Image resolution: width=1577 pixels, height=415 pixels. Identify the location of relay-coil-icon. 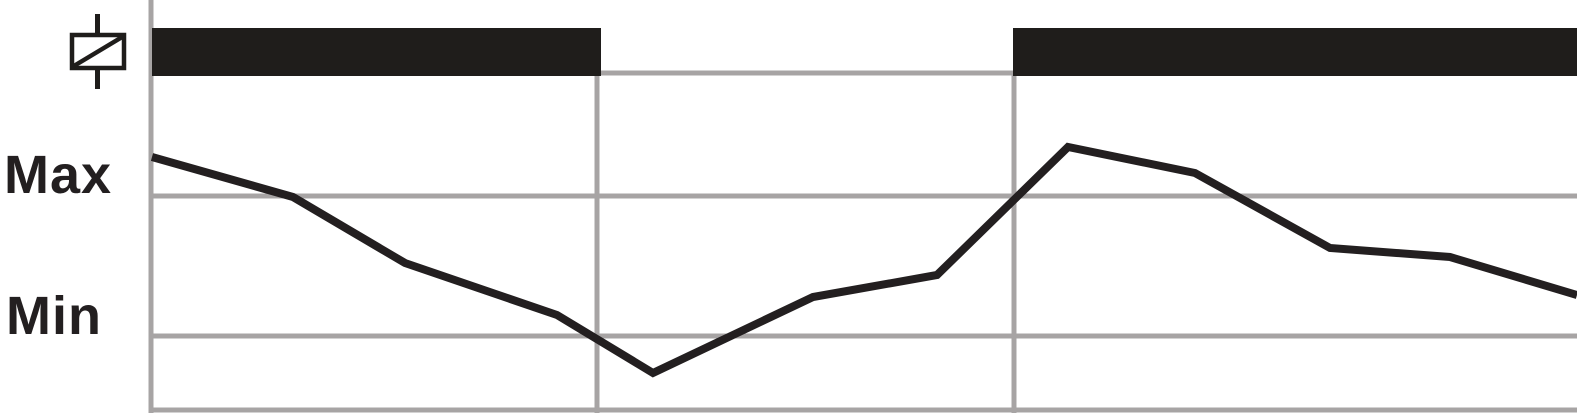
(97, 51).